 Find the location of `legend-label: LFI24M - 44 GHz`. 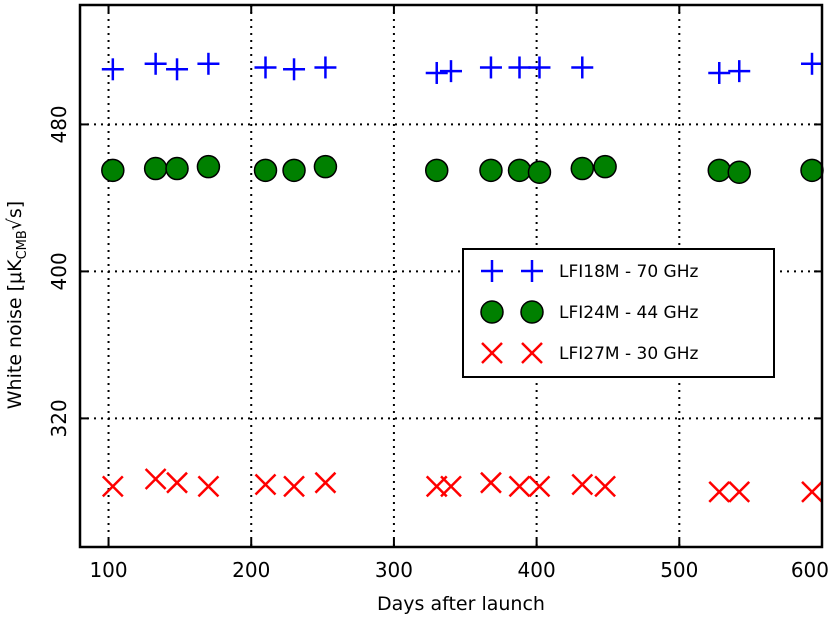

legend-label: LFI24M - 44 GHz is located at coordinates (628, 313).